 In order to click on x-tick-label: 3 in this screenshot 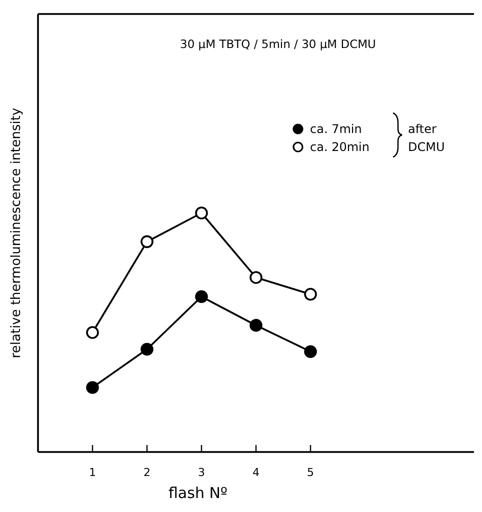, I will do `click(201, 472)`.